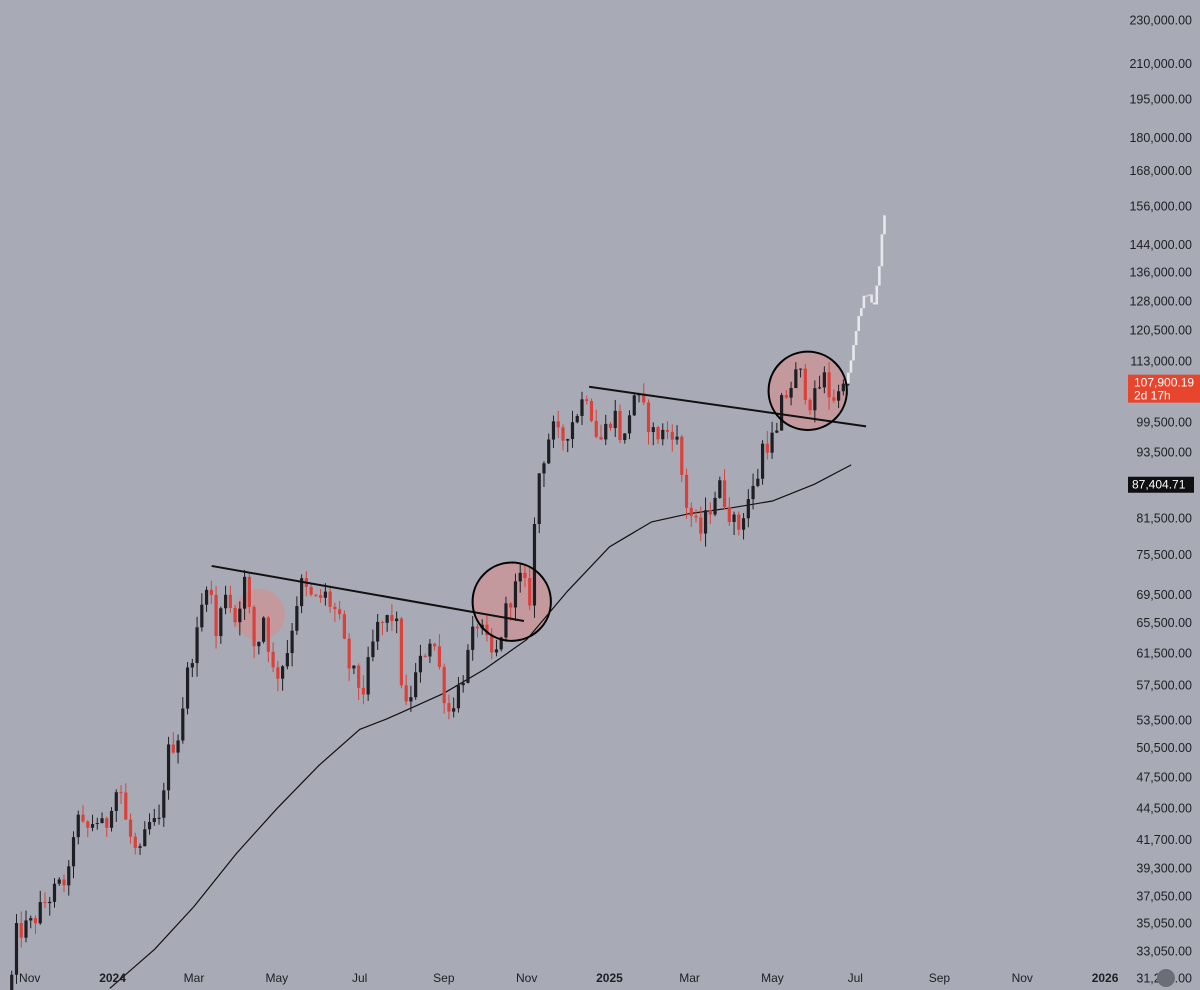 This screenshot has width=1200, height=990. Describe the element at coordinates (194, 978) in the screenshot. I see `time-tick-label: Mar` at that location.